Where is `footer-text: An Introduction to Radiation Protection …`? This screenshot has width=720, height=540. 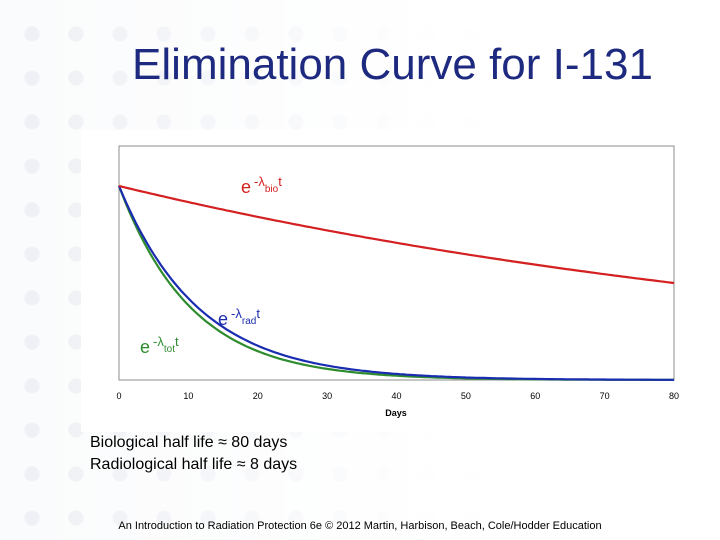 footer-text: An Introduction to Radiation Protection … is located at coordinates (360, 526).